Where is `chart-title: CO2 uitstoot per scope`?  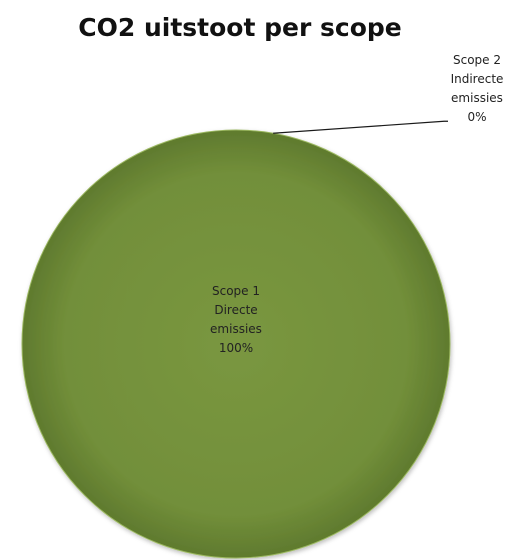
chart-title: CO2 uitstoot per scope is located at coordinates (239, 27).